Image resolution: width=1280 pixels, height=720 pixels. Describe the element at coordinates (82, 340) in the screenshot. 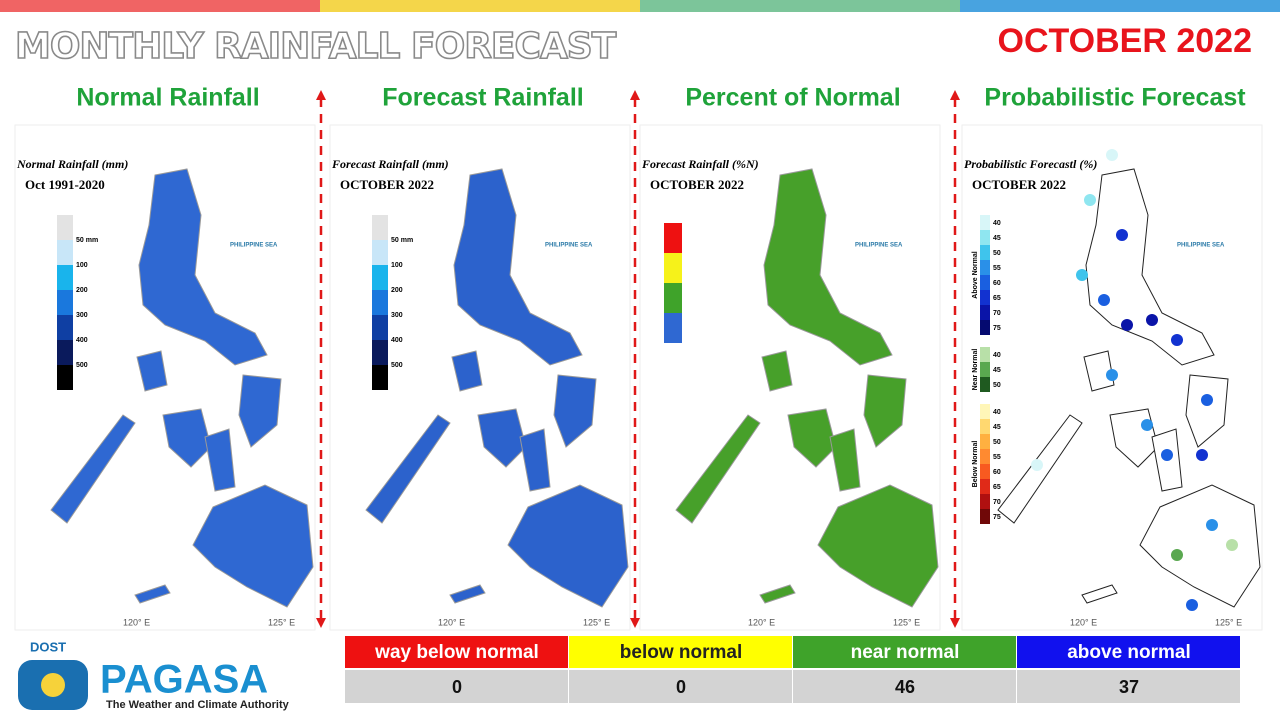

I see `legend-label: 400` at that location.